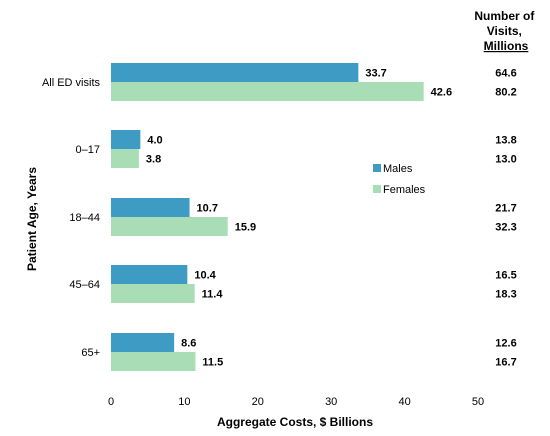 The width and height of the screenshot is (550, 436). What do you see at coordinates (88, 150) in the screenshot?
I see `category-label: 0–17` at bounding box center [88, 150].